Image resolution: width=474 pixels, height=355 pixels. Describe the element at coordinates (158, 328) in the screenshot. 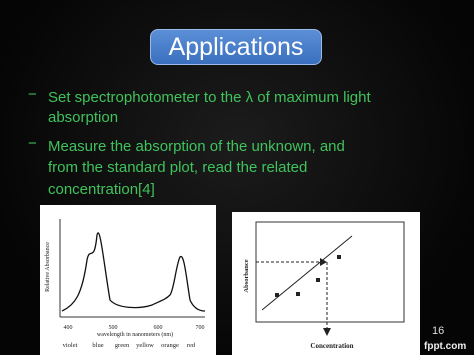

I see `x-tick: 600` at that location.